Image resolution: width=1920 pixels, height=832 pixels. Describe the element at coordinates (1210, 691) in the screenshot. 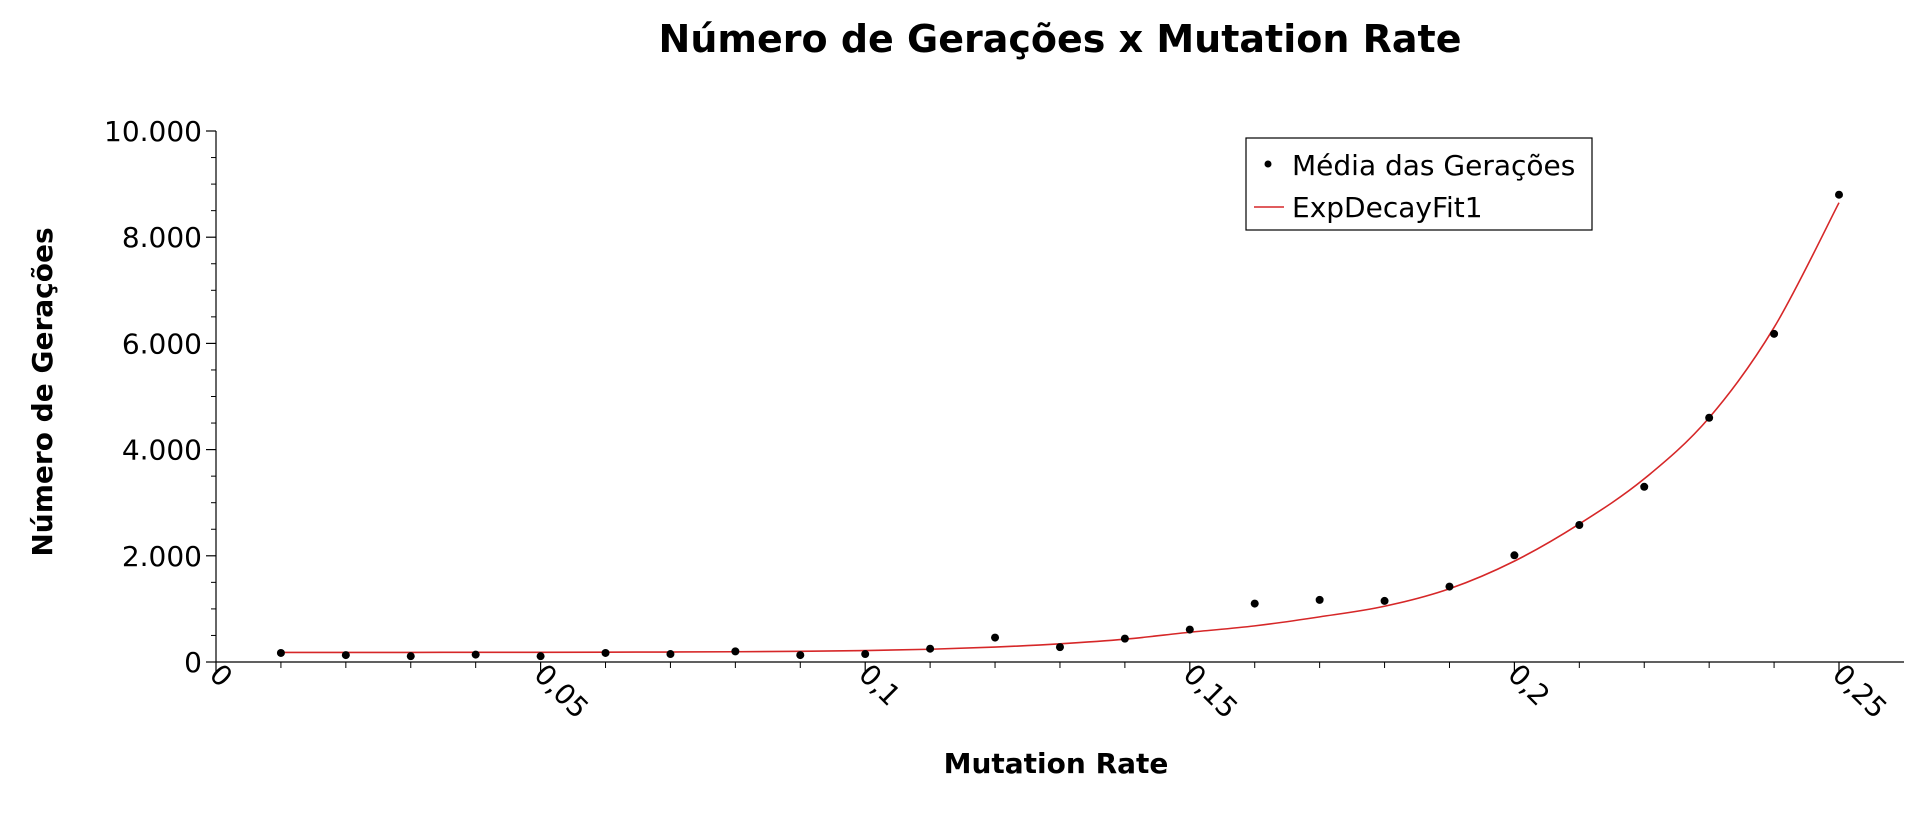

I see `x-tick-label: 0,15` at that location.